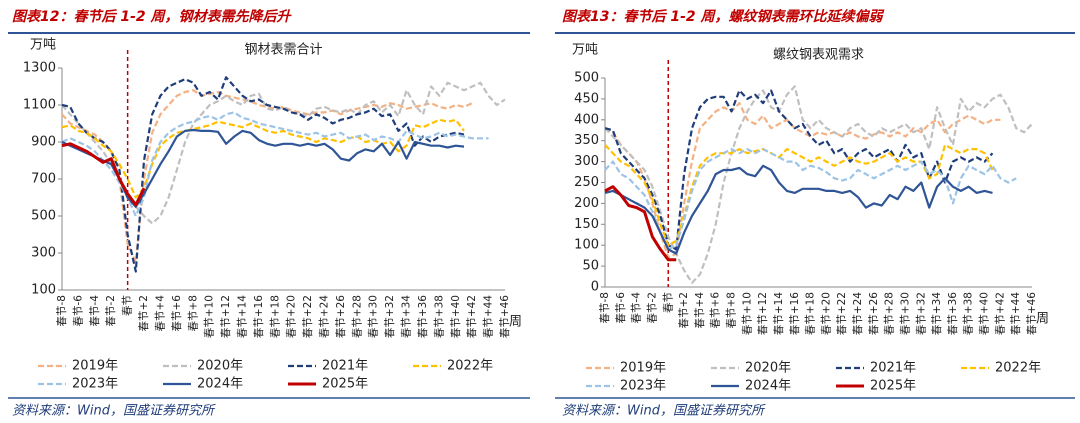 The width and height of the screenshot is (1080, 423). I want to click on x-tick-label: 春节+10, so click(210, 316).